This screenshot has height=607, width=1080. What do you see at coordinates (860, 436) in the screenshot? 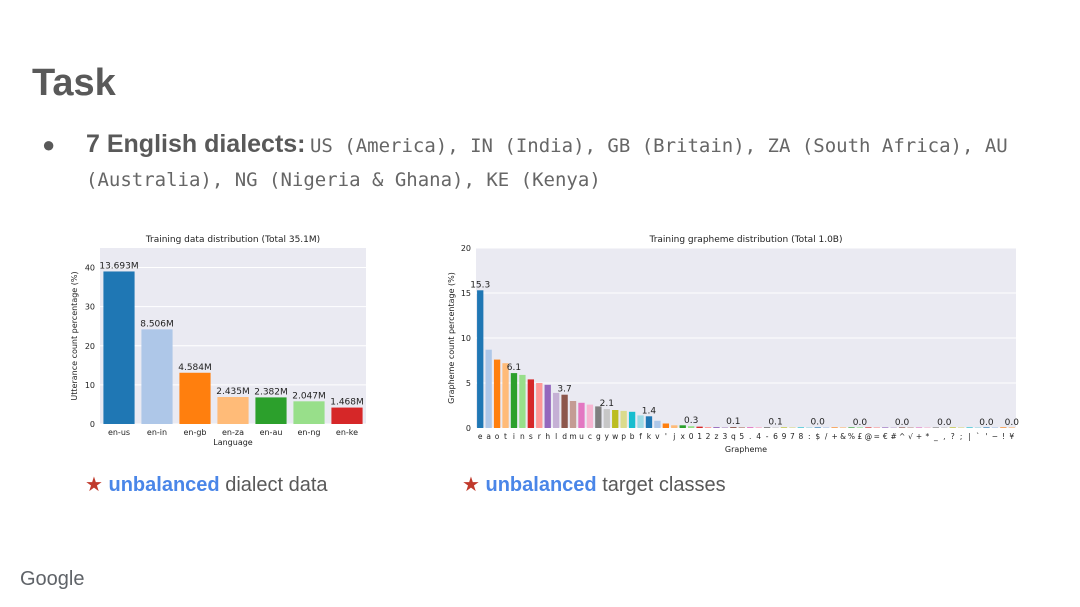
I see `x-tick-label: £` at bounding box center [860, 436].